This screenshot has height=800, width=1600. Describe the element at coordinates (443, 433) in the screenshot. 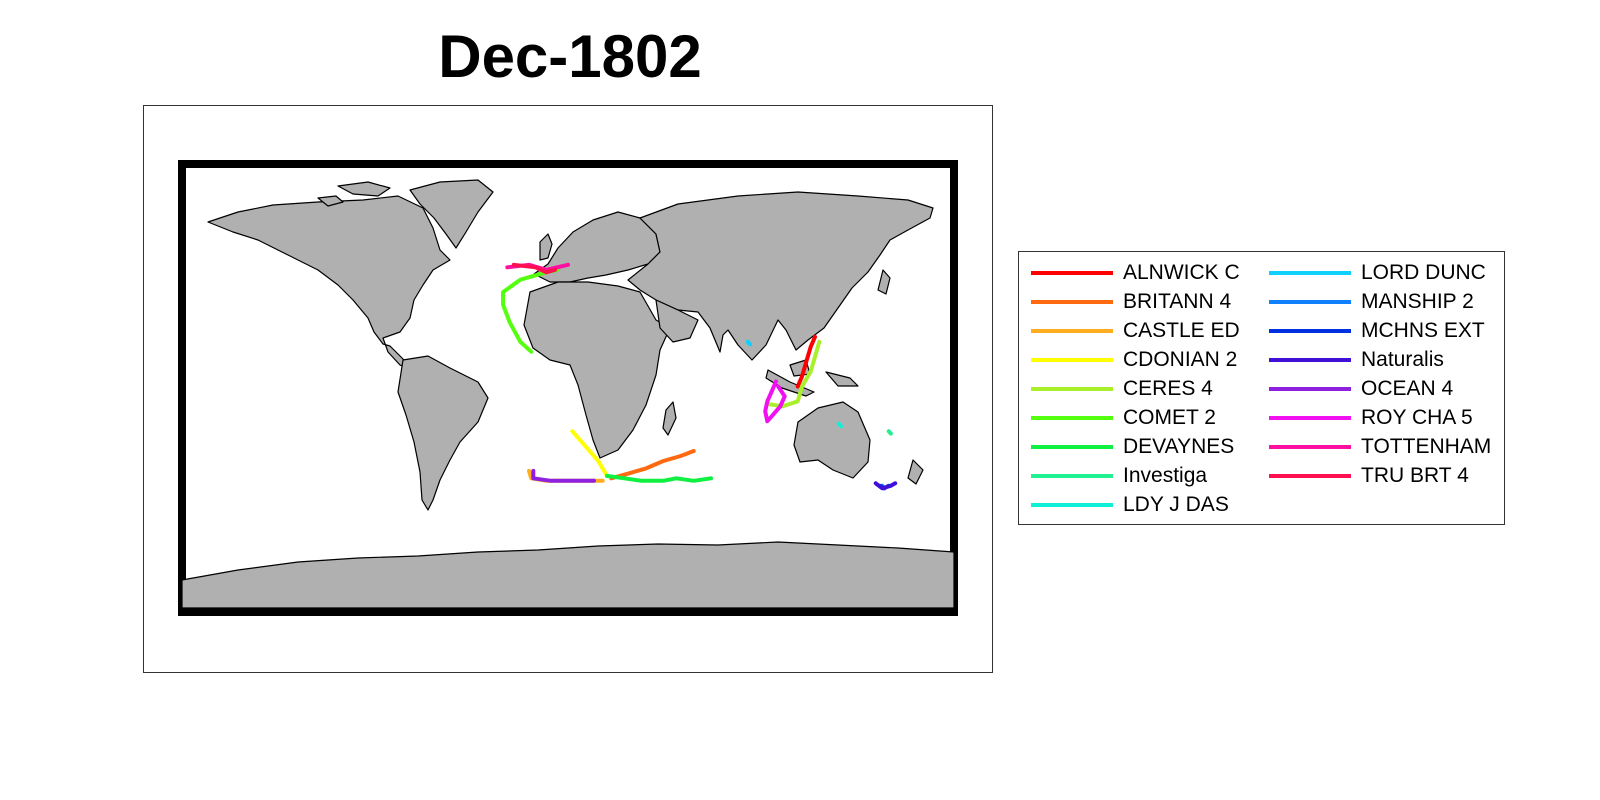

I see `south-america` at that location.